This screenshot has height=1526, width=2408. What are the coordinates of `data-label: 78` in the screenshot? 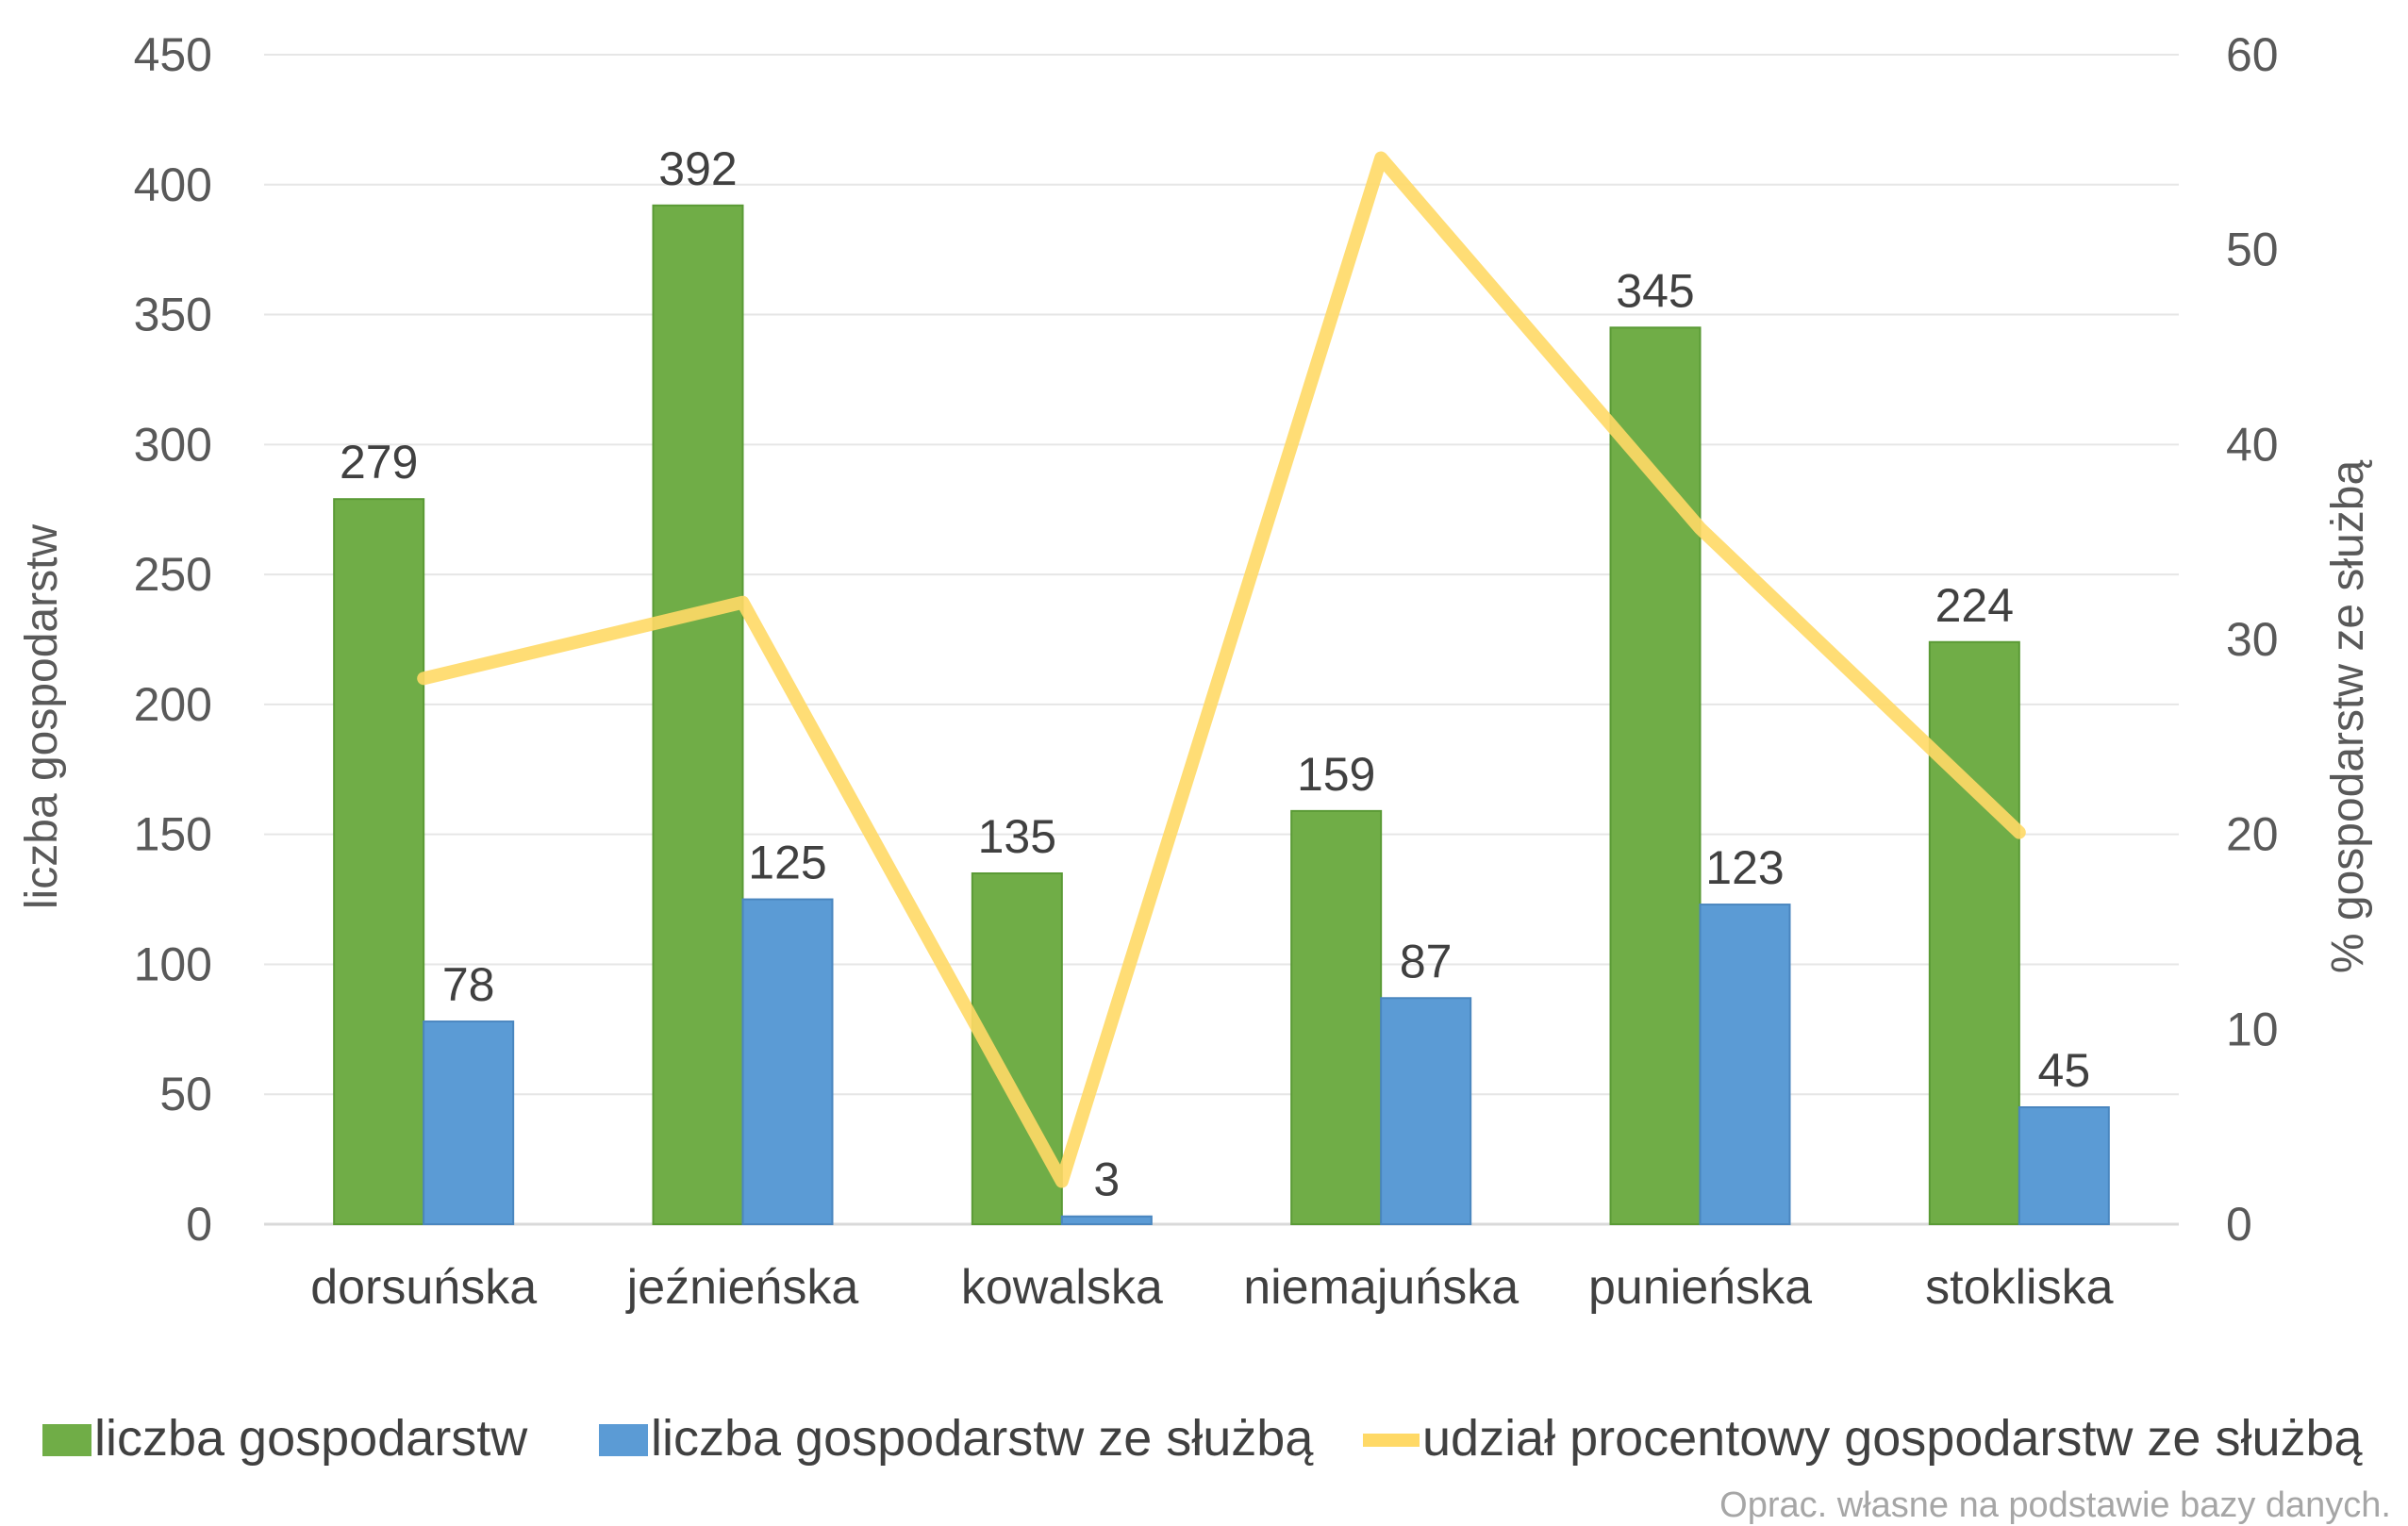 It's located at (469, 985).